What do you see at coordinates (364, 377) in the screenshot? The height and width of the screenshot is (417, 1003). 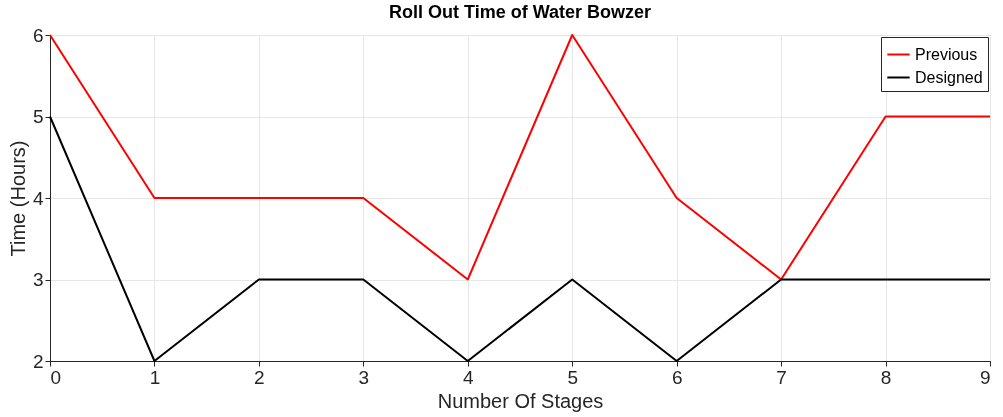 I see `x-tick-label: 3` at bounding box center [364, 377].